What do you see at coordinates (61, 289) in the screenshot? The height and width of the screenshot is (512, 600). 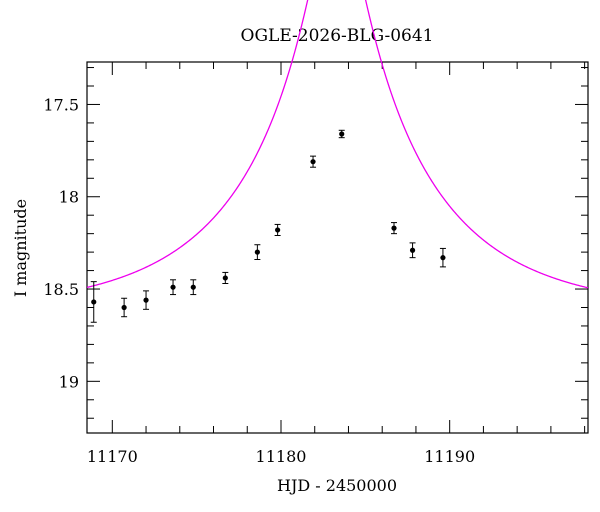 I see `y-tick-label: 18.5` at bounding box center [61, 289].